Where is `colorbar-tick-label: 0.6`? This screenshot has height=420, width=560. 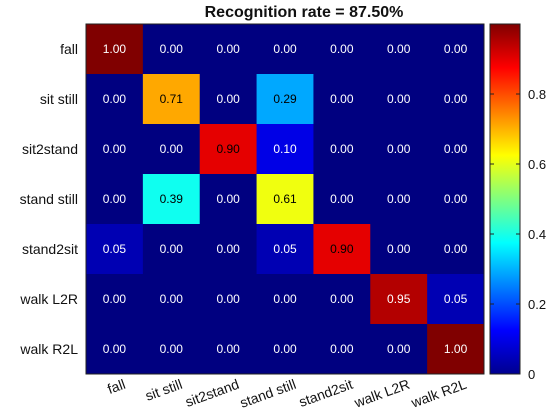
colorbar-tick-label: 0.6 is located at coordinates (537, 164).